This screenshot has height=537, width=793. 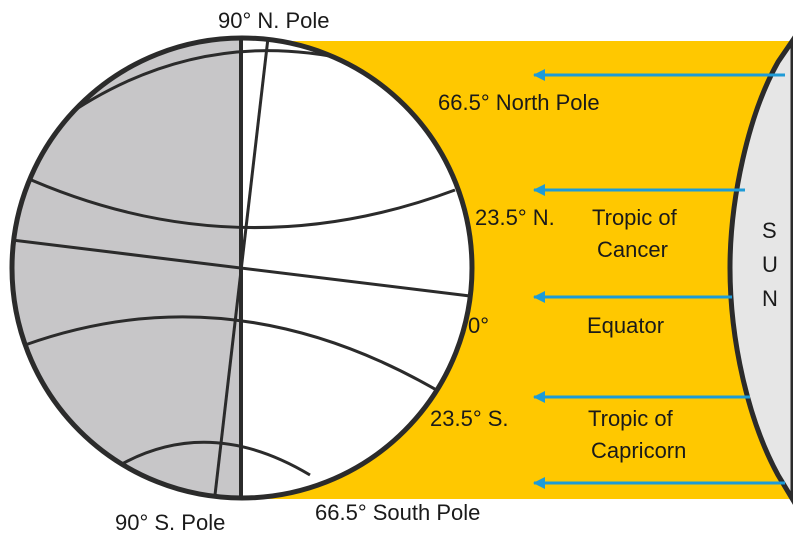 What do you see at coordinates (205, 85) in the screenshot?
I see `arctic-circle-line` at bounding box center [205, 85].